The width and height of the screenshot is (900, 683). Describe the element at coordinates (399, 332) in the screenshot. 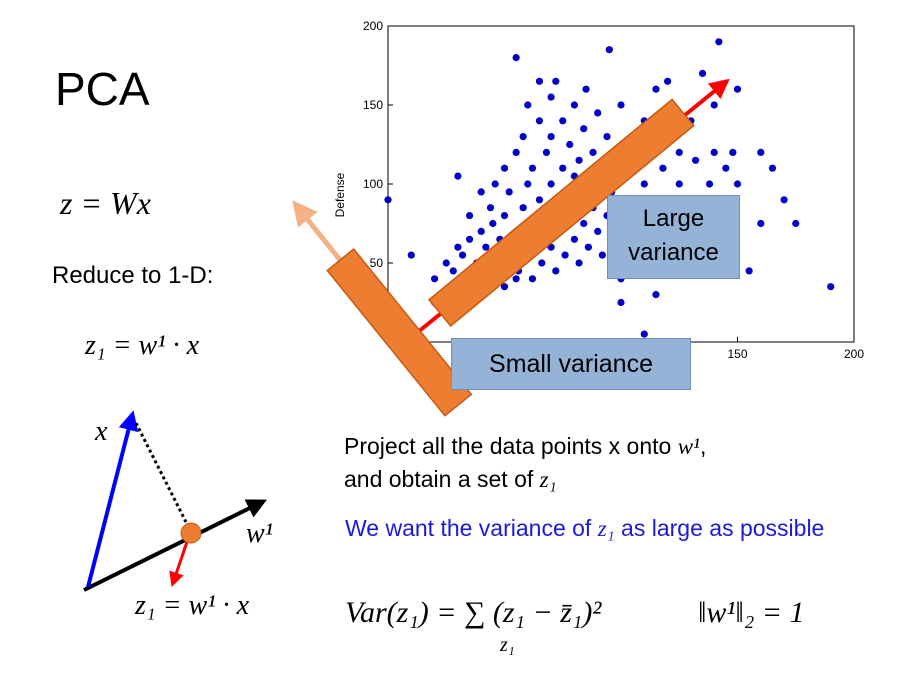

I see `small-variance-bar` at that location.